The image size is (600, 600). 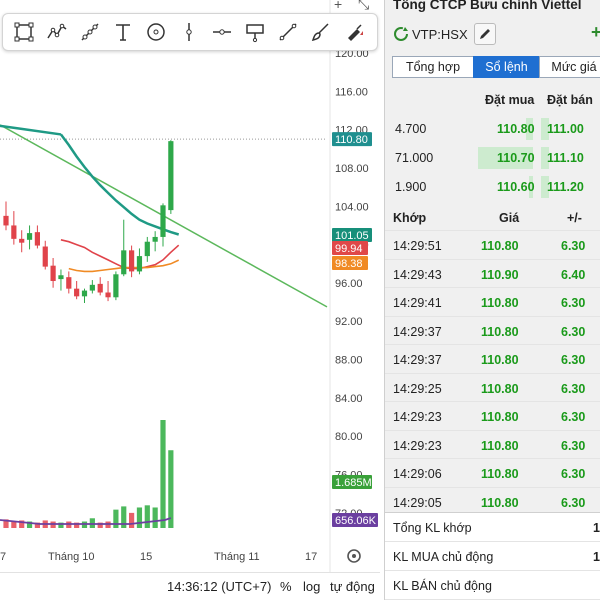 I want to click on chart-bottom-bar: 14:36:12 (UTC+7) % log tự động, so click(x=190, y=586).